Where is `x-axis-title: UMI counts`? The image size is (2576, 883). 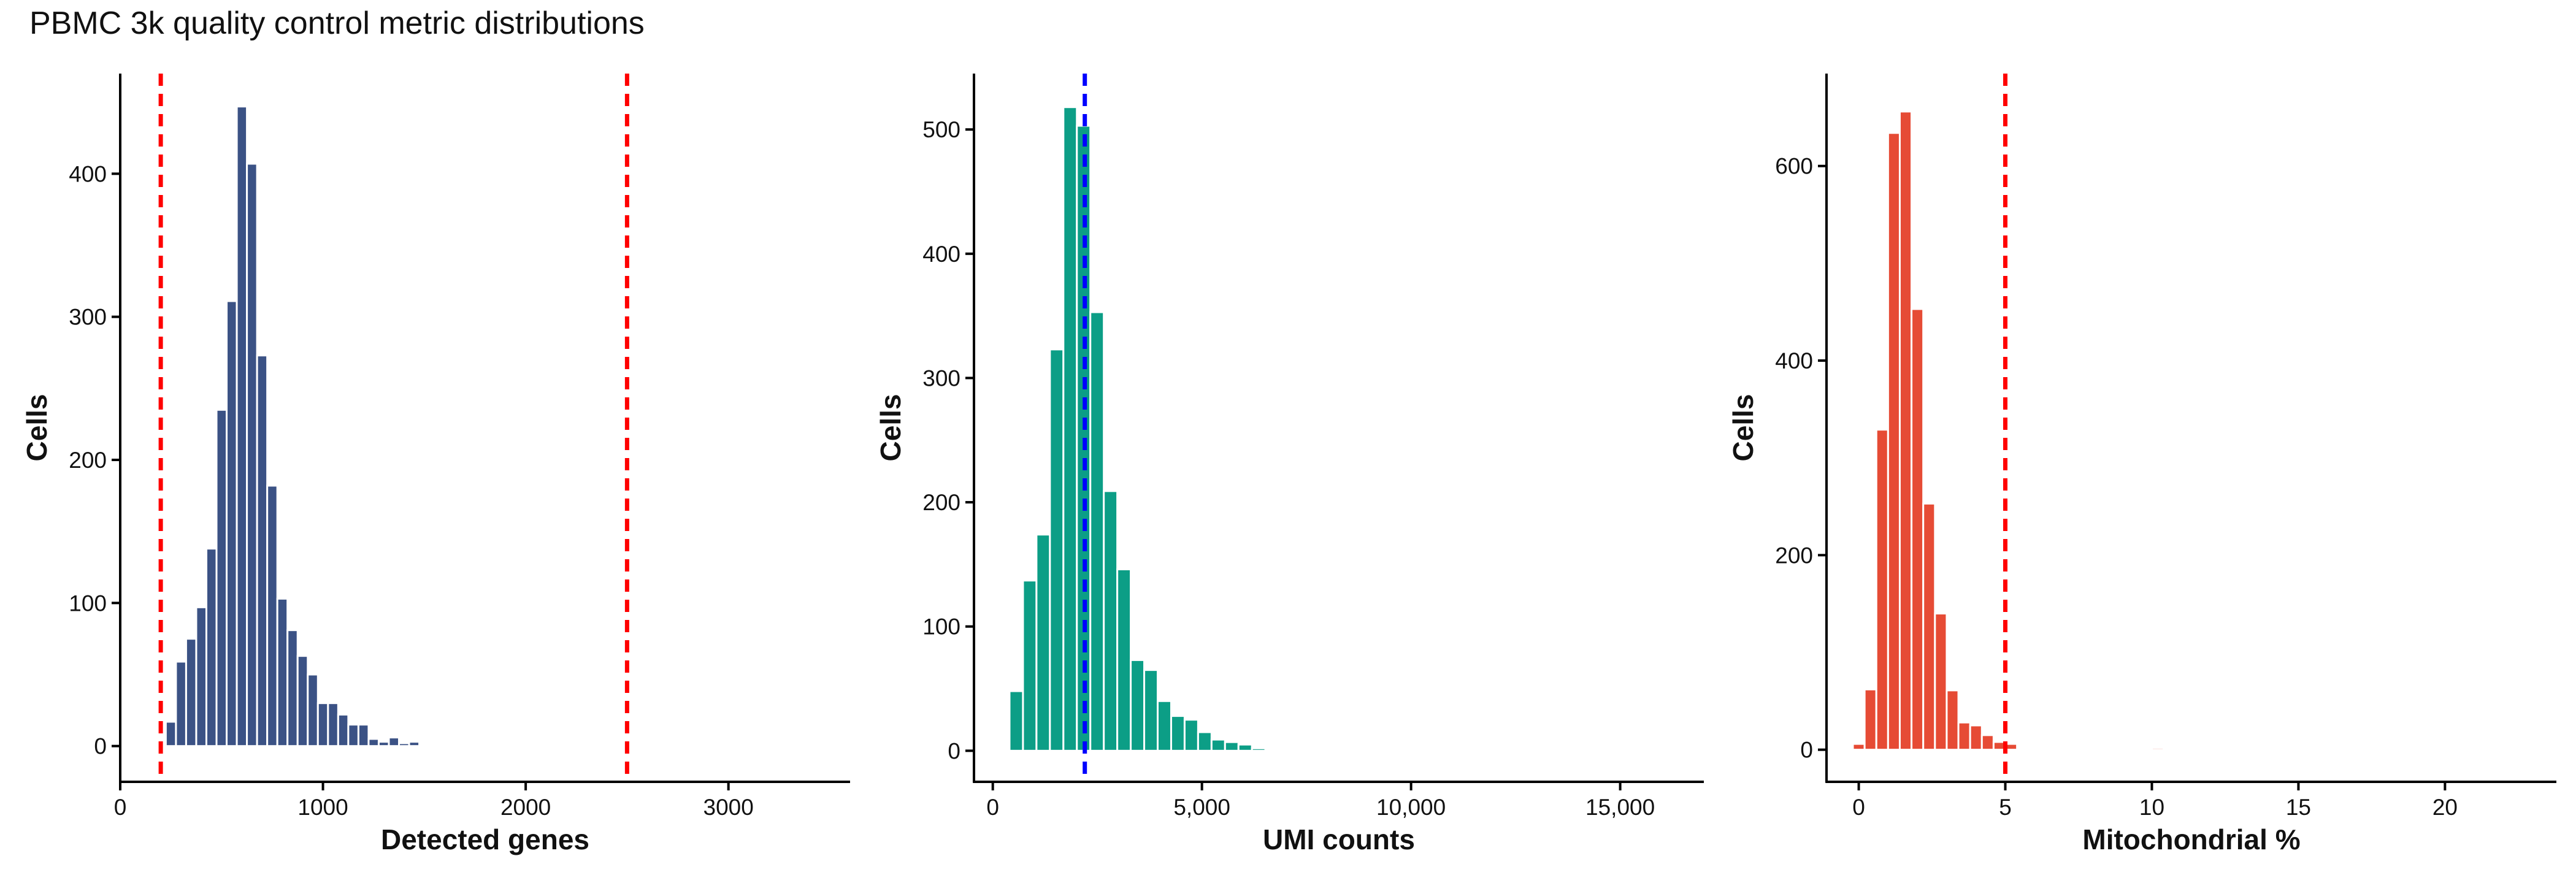
x-axis-title: UMI counts is located at coordinates (1339, 840).